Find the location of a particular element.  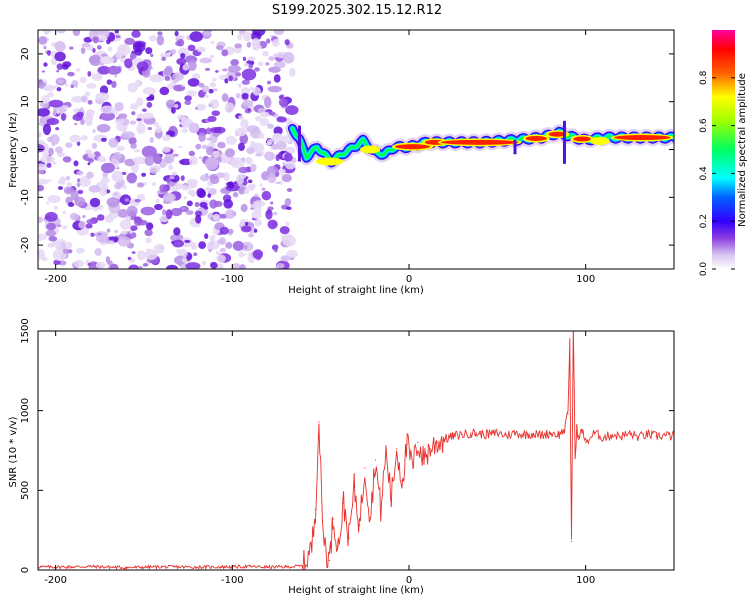

snr-y-tick-label: 500 is located at coordinates (25, 490).